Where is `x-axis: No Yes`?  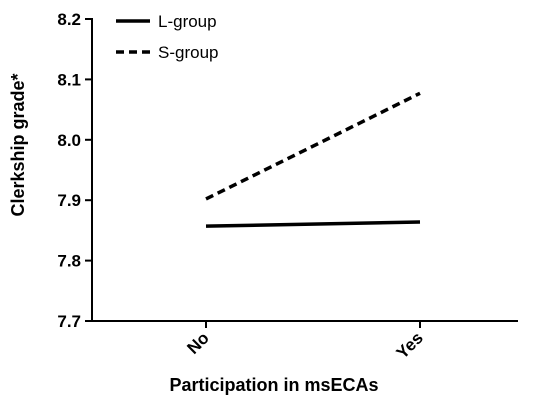
x-axis: No Yes is located at coordinates (304, 341).